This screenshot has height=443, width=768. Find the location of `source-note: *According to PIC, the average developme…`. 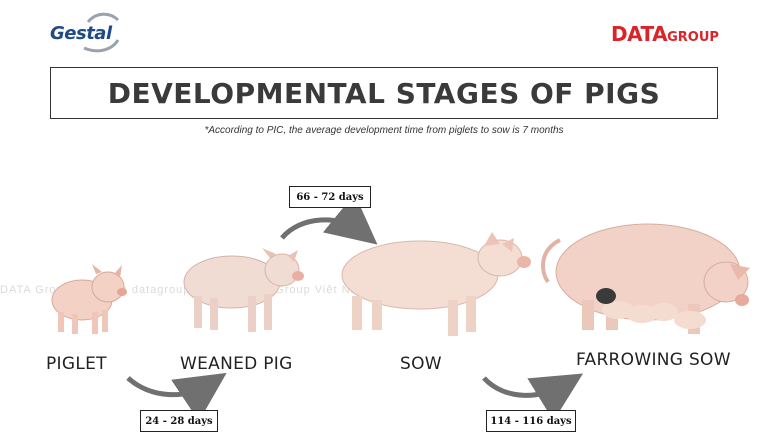

source-note: *According to PIC, the average developme… is located at coordinates (384, 130).